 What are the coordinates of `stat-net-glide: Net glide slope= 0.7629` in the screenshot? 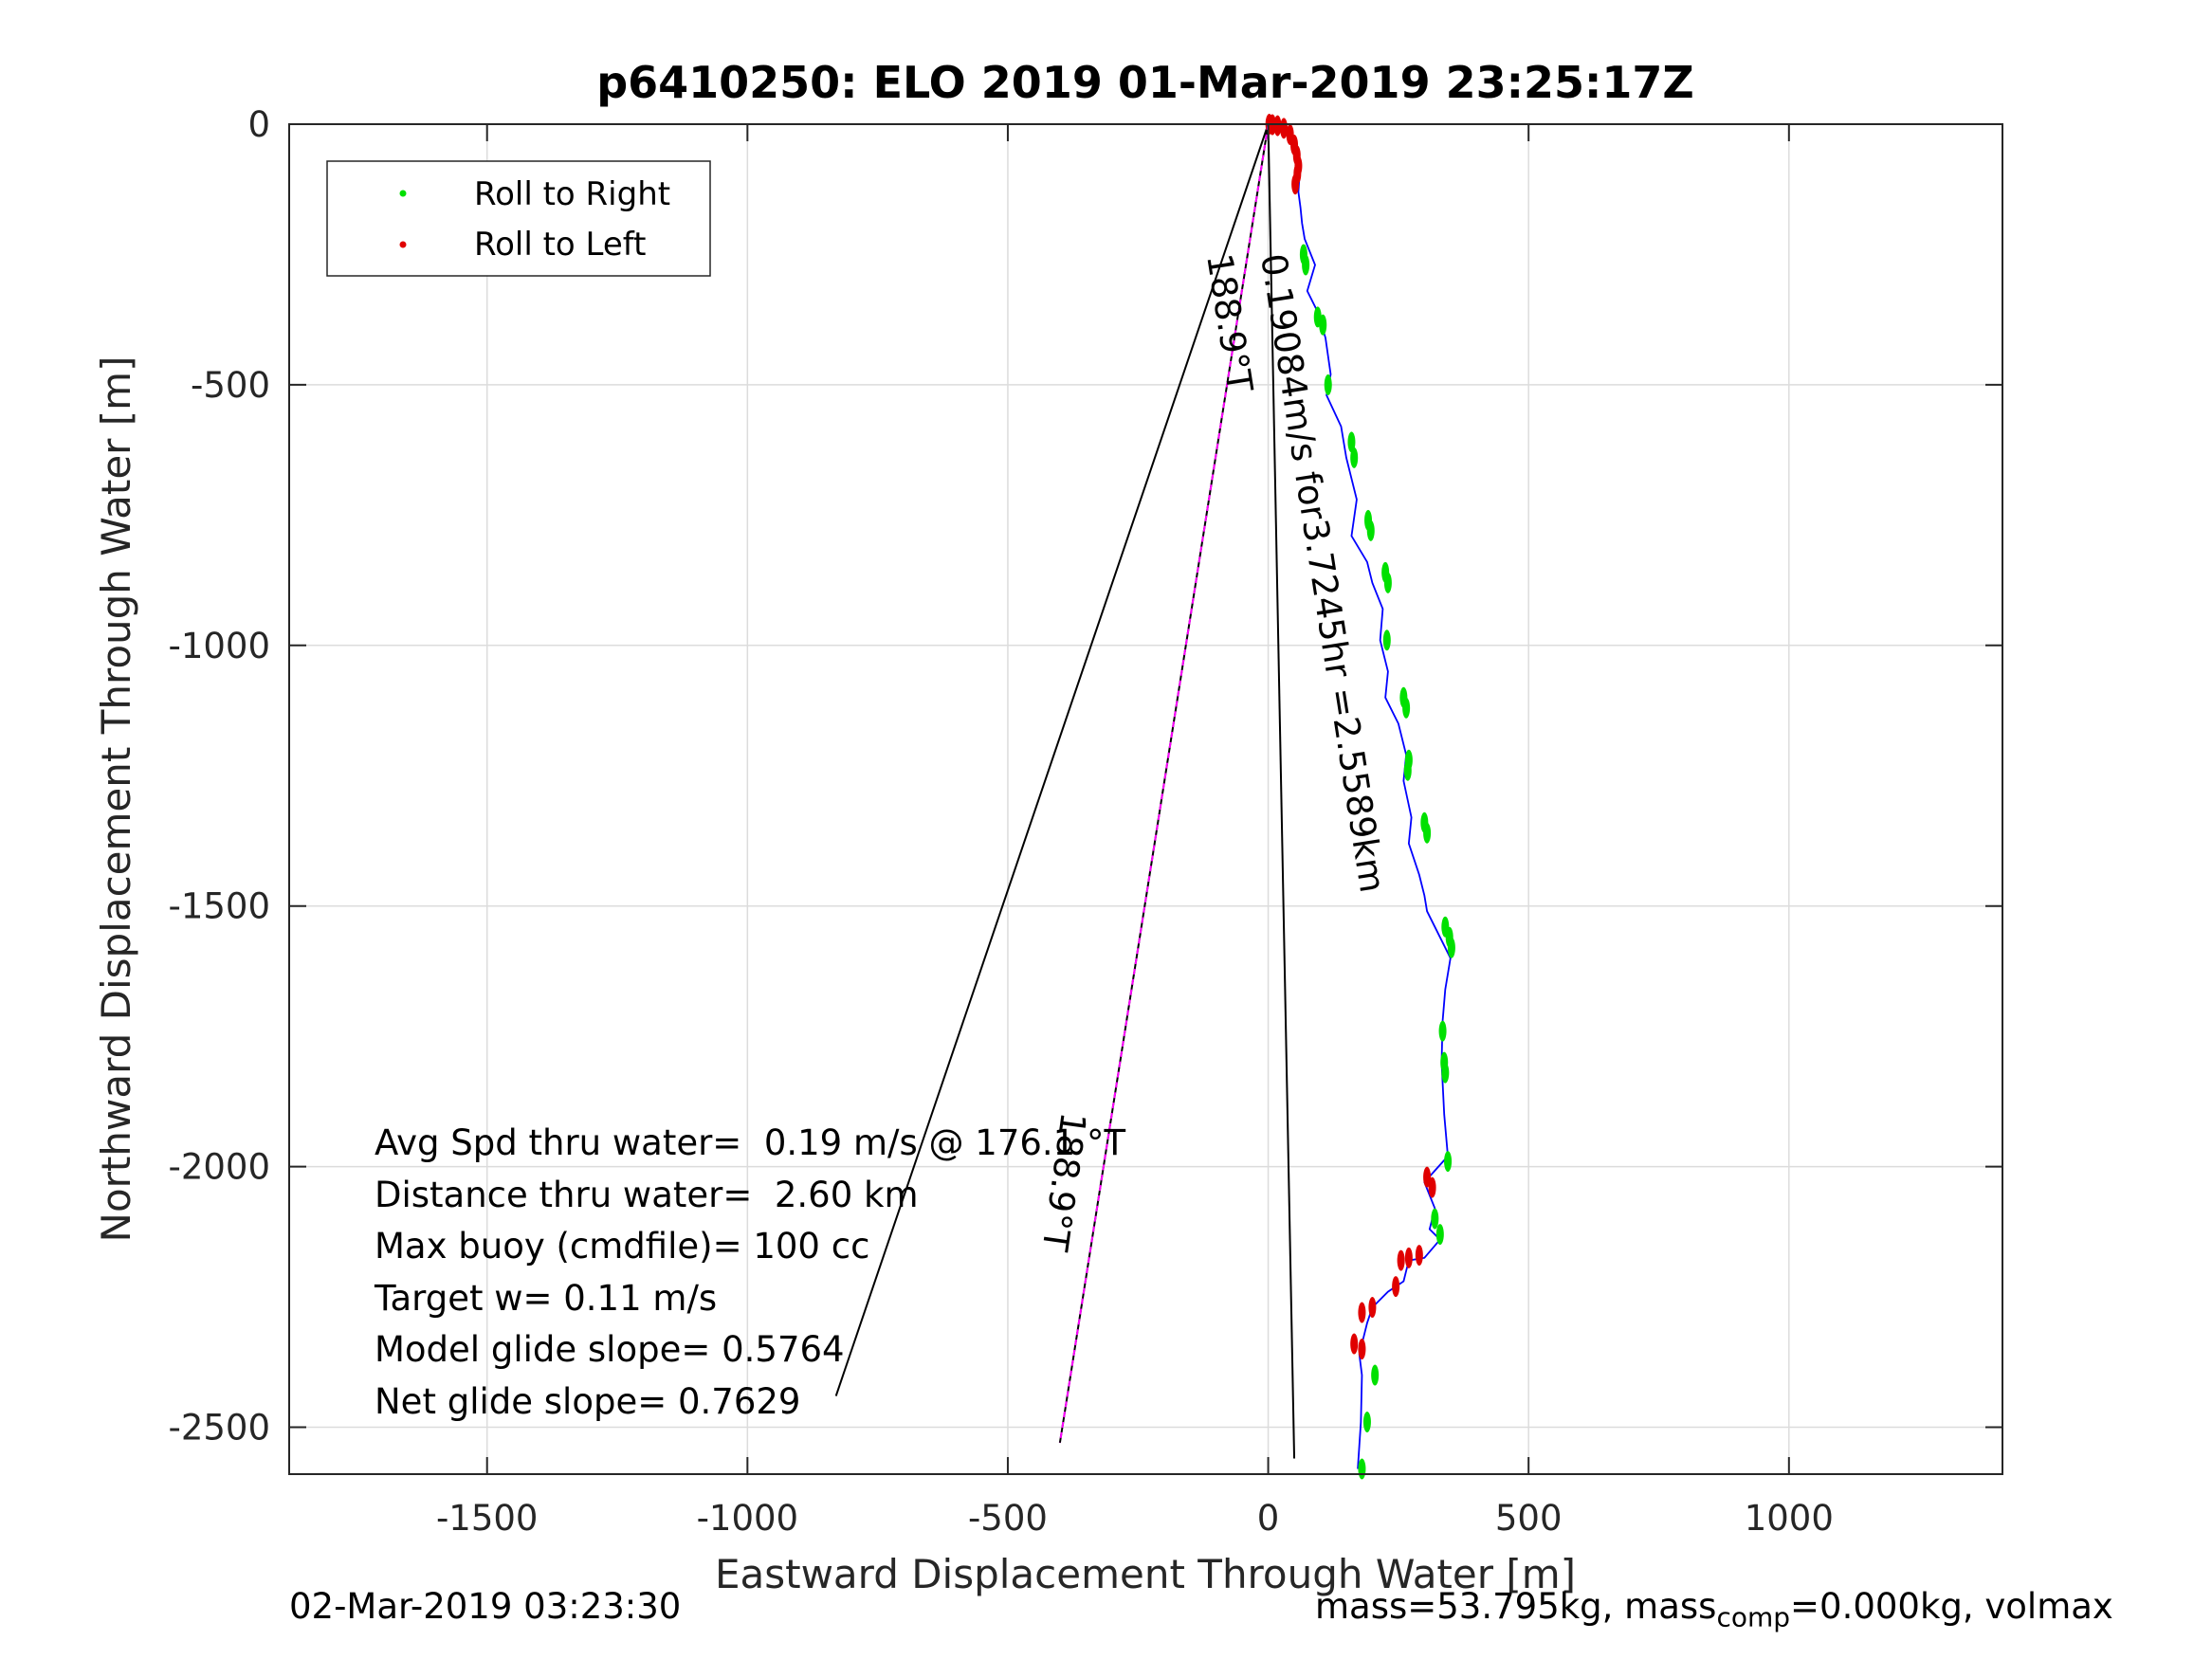 It's located at (587, 1401).